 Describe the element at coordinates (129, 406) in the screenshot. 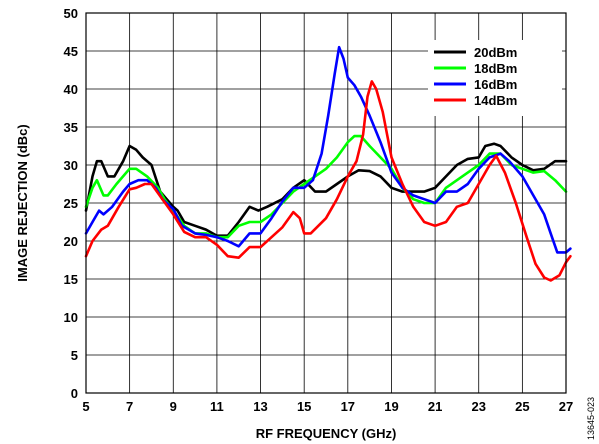

I see `x-tick-label: 7` at that location.